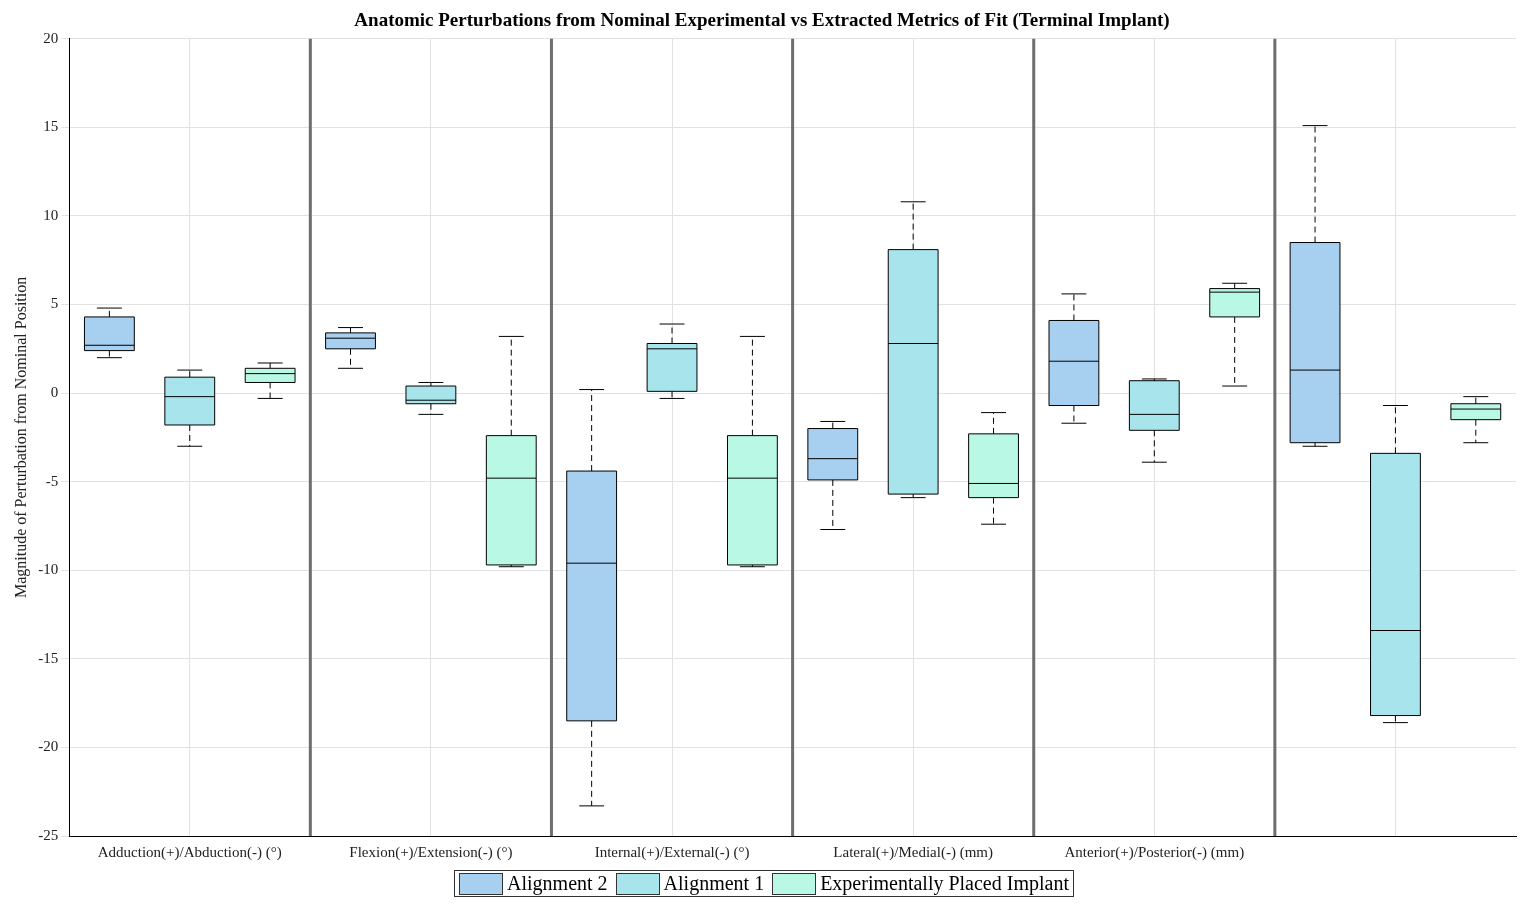  Describe the element at coordinates (54, 303) in the screenshot. I see `y-tick-label: 5` at that location.